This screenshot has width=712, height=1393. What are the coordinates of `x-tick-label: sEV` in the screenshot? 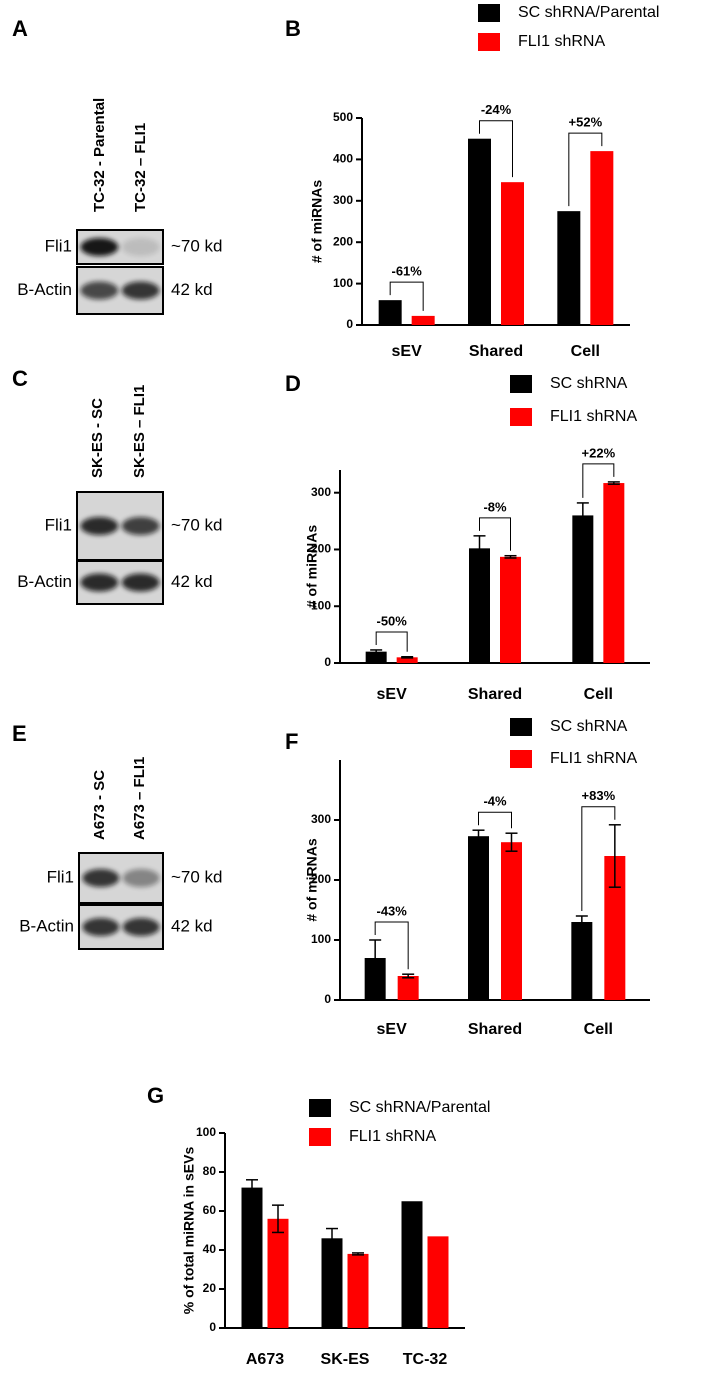 It's located at (392, 694).